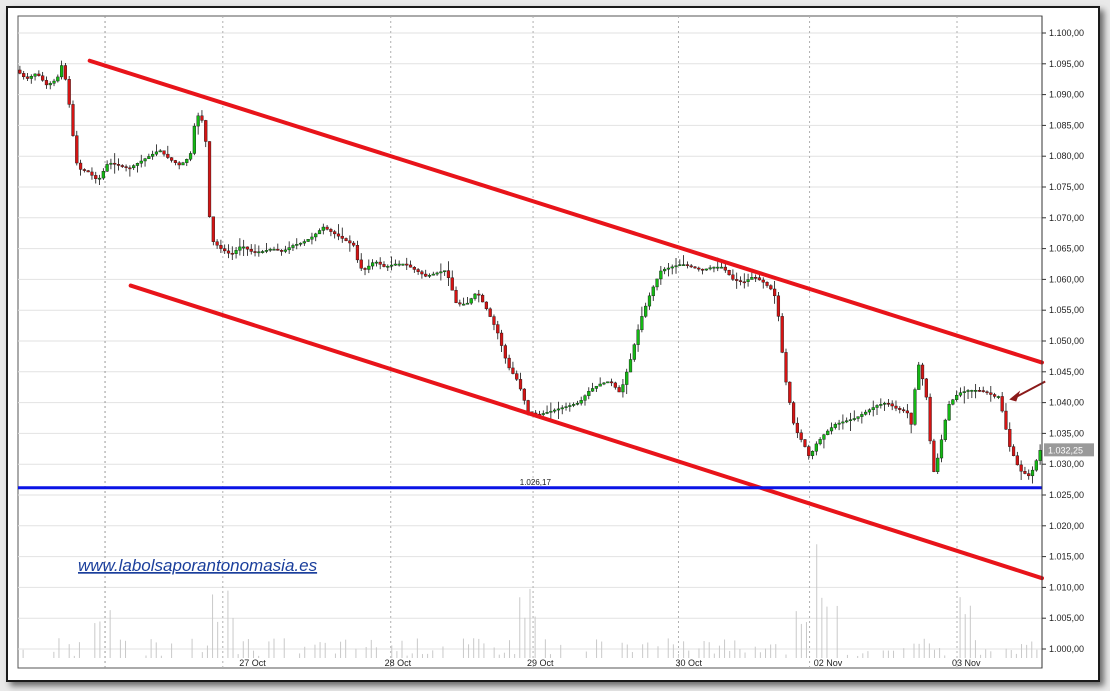 Image resolution: width=1110 pixels, height=691 pixels. What do you see at coordinates (1066, 372) in the screenshot?
I see `y-tick-label: 1.045,00` at bounding box center [1066, 372].